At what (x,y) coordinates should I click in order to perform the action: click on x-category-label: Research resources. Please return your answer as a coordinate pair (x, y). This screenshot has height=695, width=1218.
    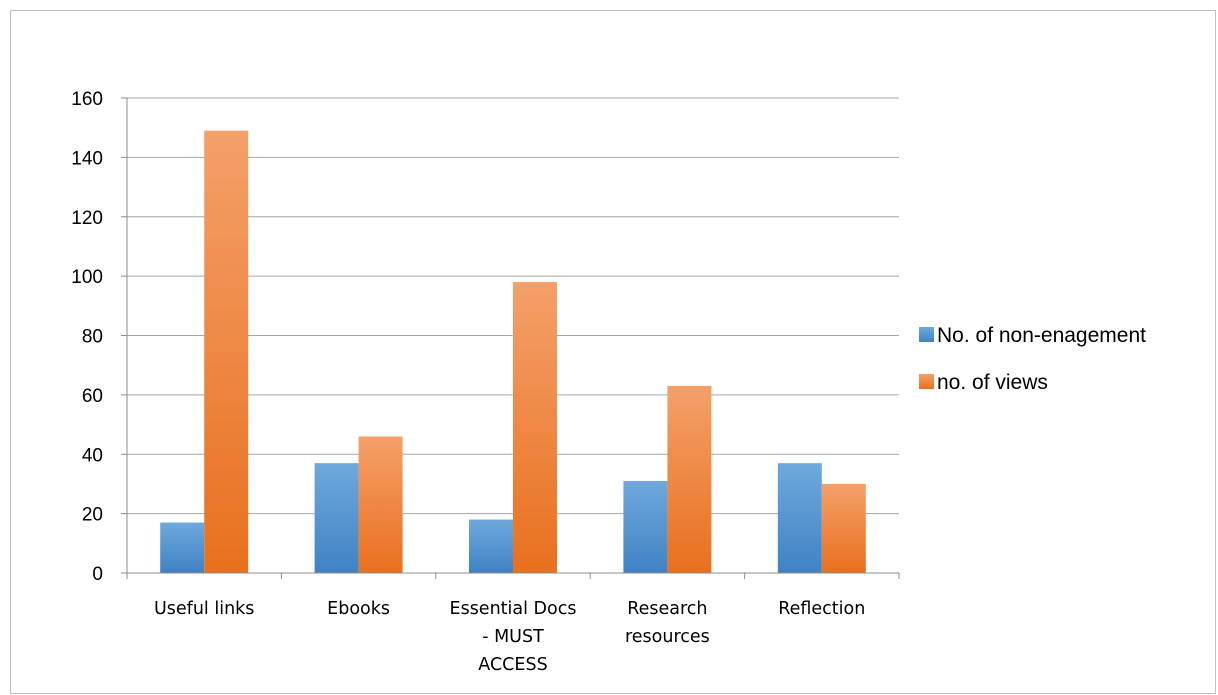
    Looking at the image, I should click on (667, 623).